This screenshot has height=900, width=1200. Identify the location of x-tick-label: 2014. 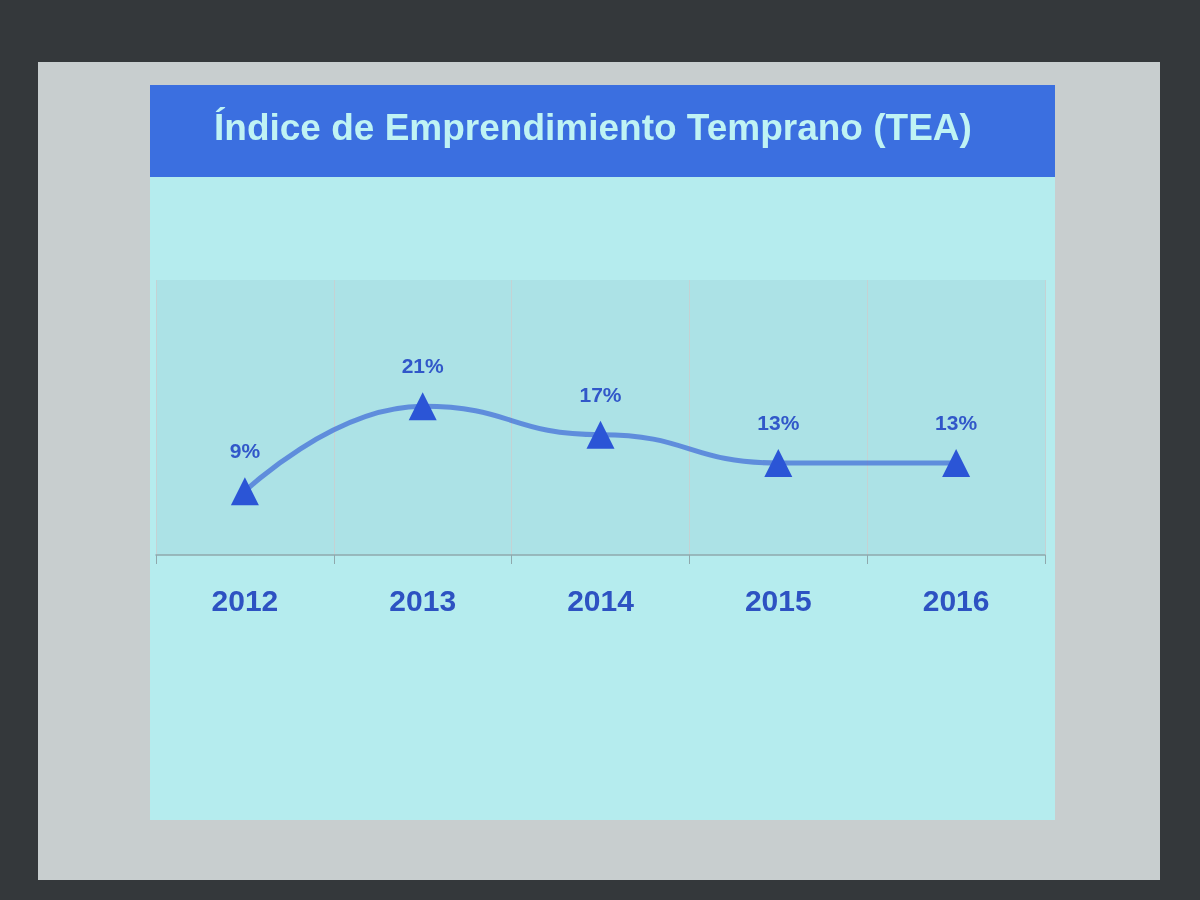
(601, 600).